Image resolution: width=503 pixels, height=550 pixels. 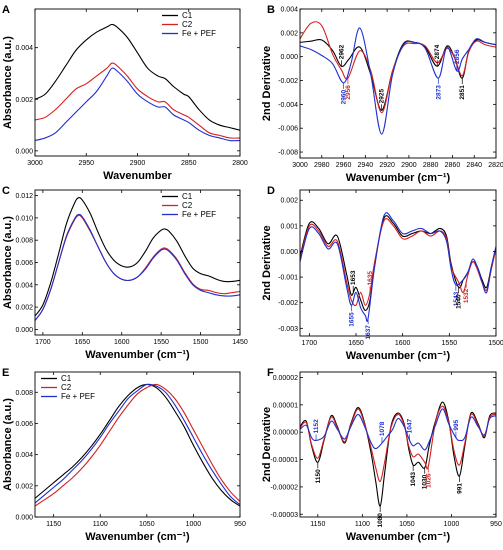 I want to click on x-tick-label: 1450, so click(x=240, y=342).